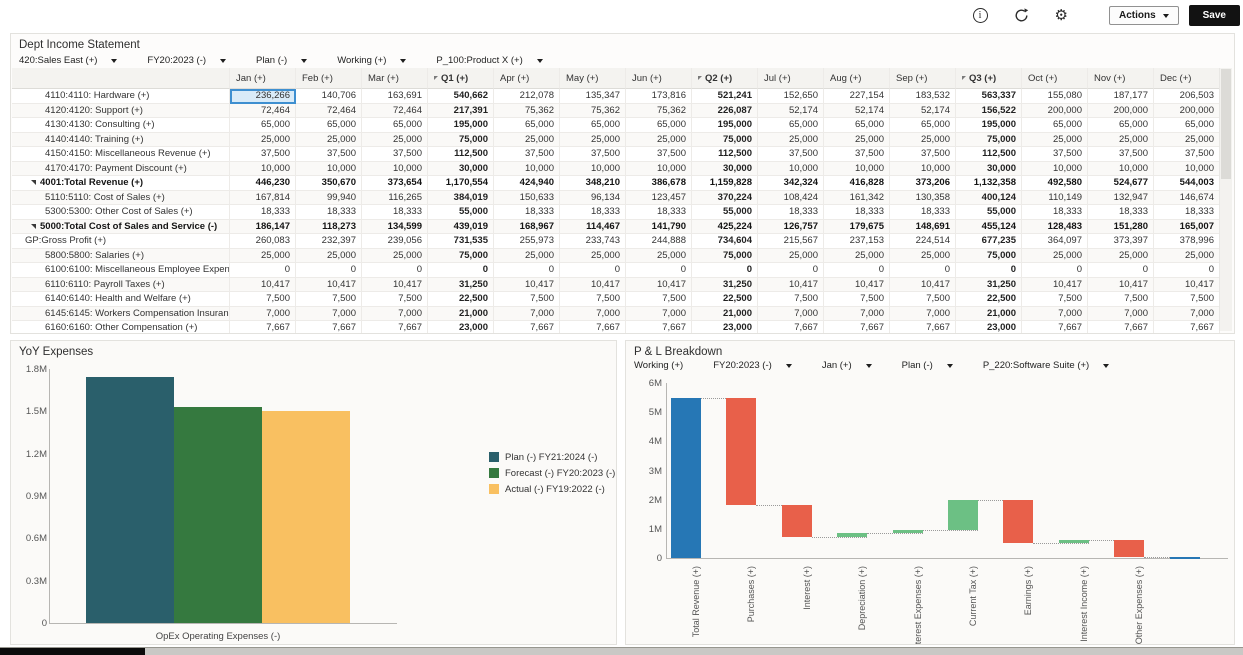  I want to click on pnl-pov-item-3: Plan (-), so click(927, 365).